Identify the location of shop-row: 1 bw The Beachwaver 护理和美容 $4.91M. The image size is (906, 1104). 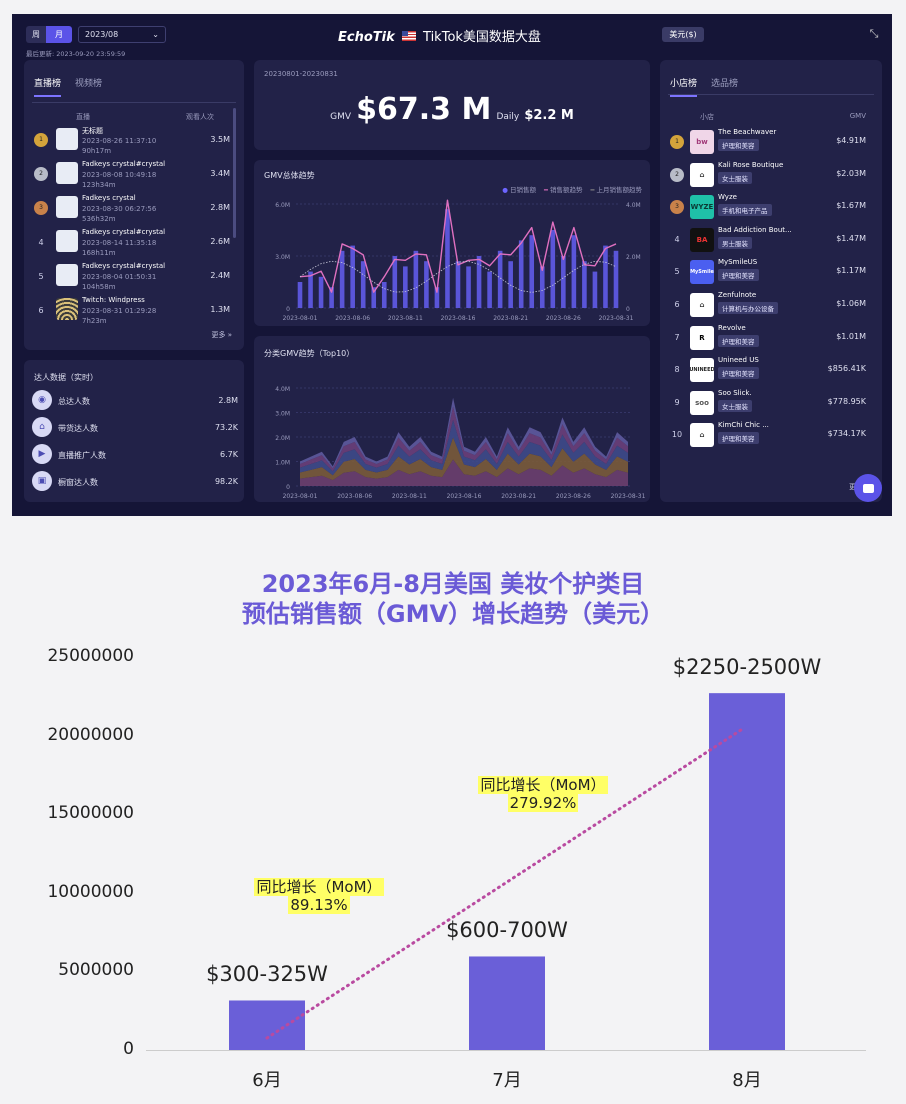
(766, 143).